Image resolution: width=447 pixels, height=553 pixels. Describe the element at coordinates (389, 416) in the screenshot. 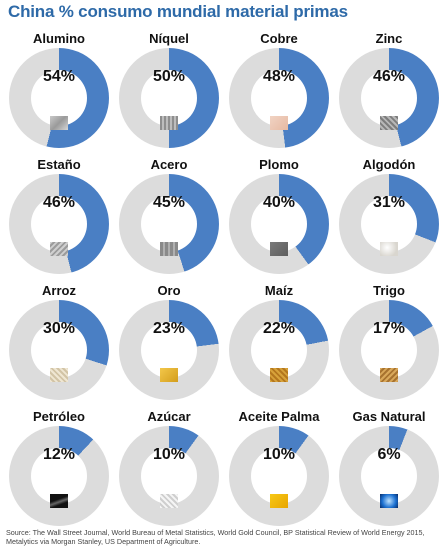

I see `material-label: Gas Natural` at that location.